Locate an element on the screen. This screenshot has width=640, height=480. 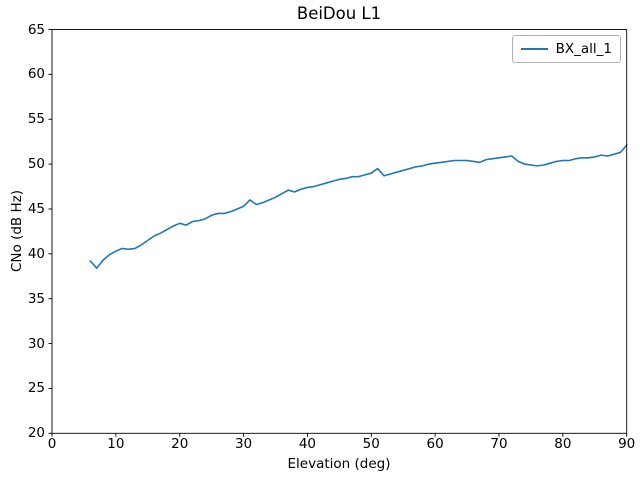
y-axis-label: CNo (dB Hz) is located at coordinates (17, 231).